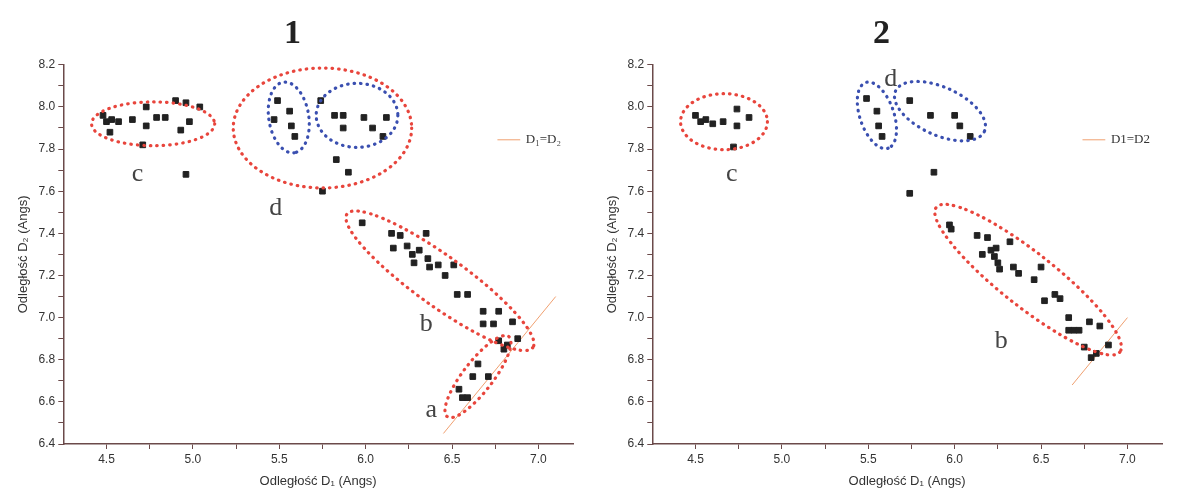 This screenshot has height=501, width=1191. I want to click on annotation: a, so click(431, 409).